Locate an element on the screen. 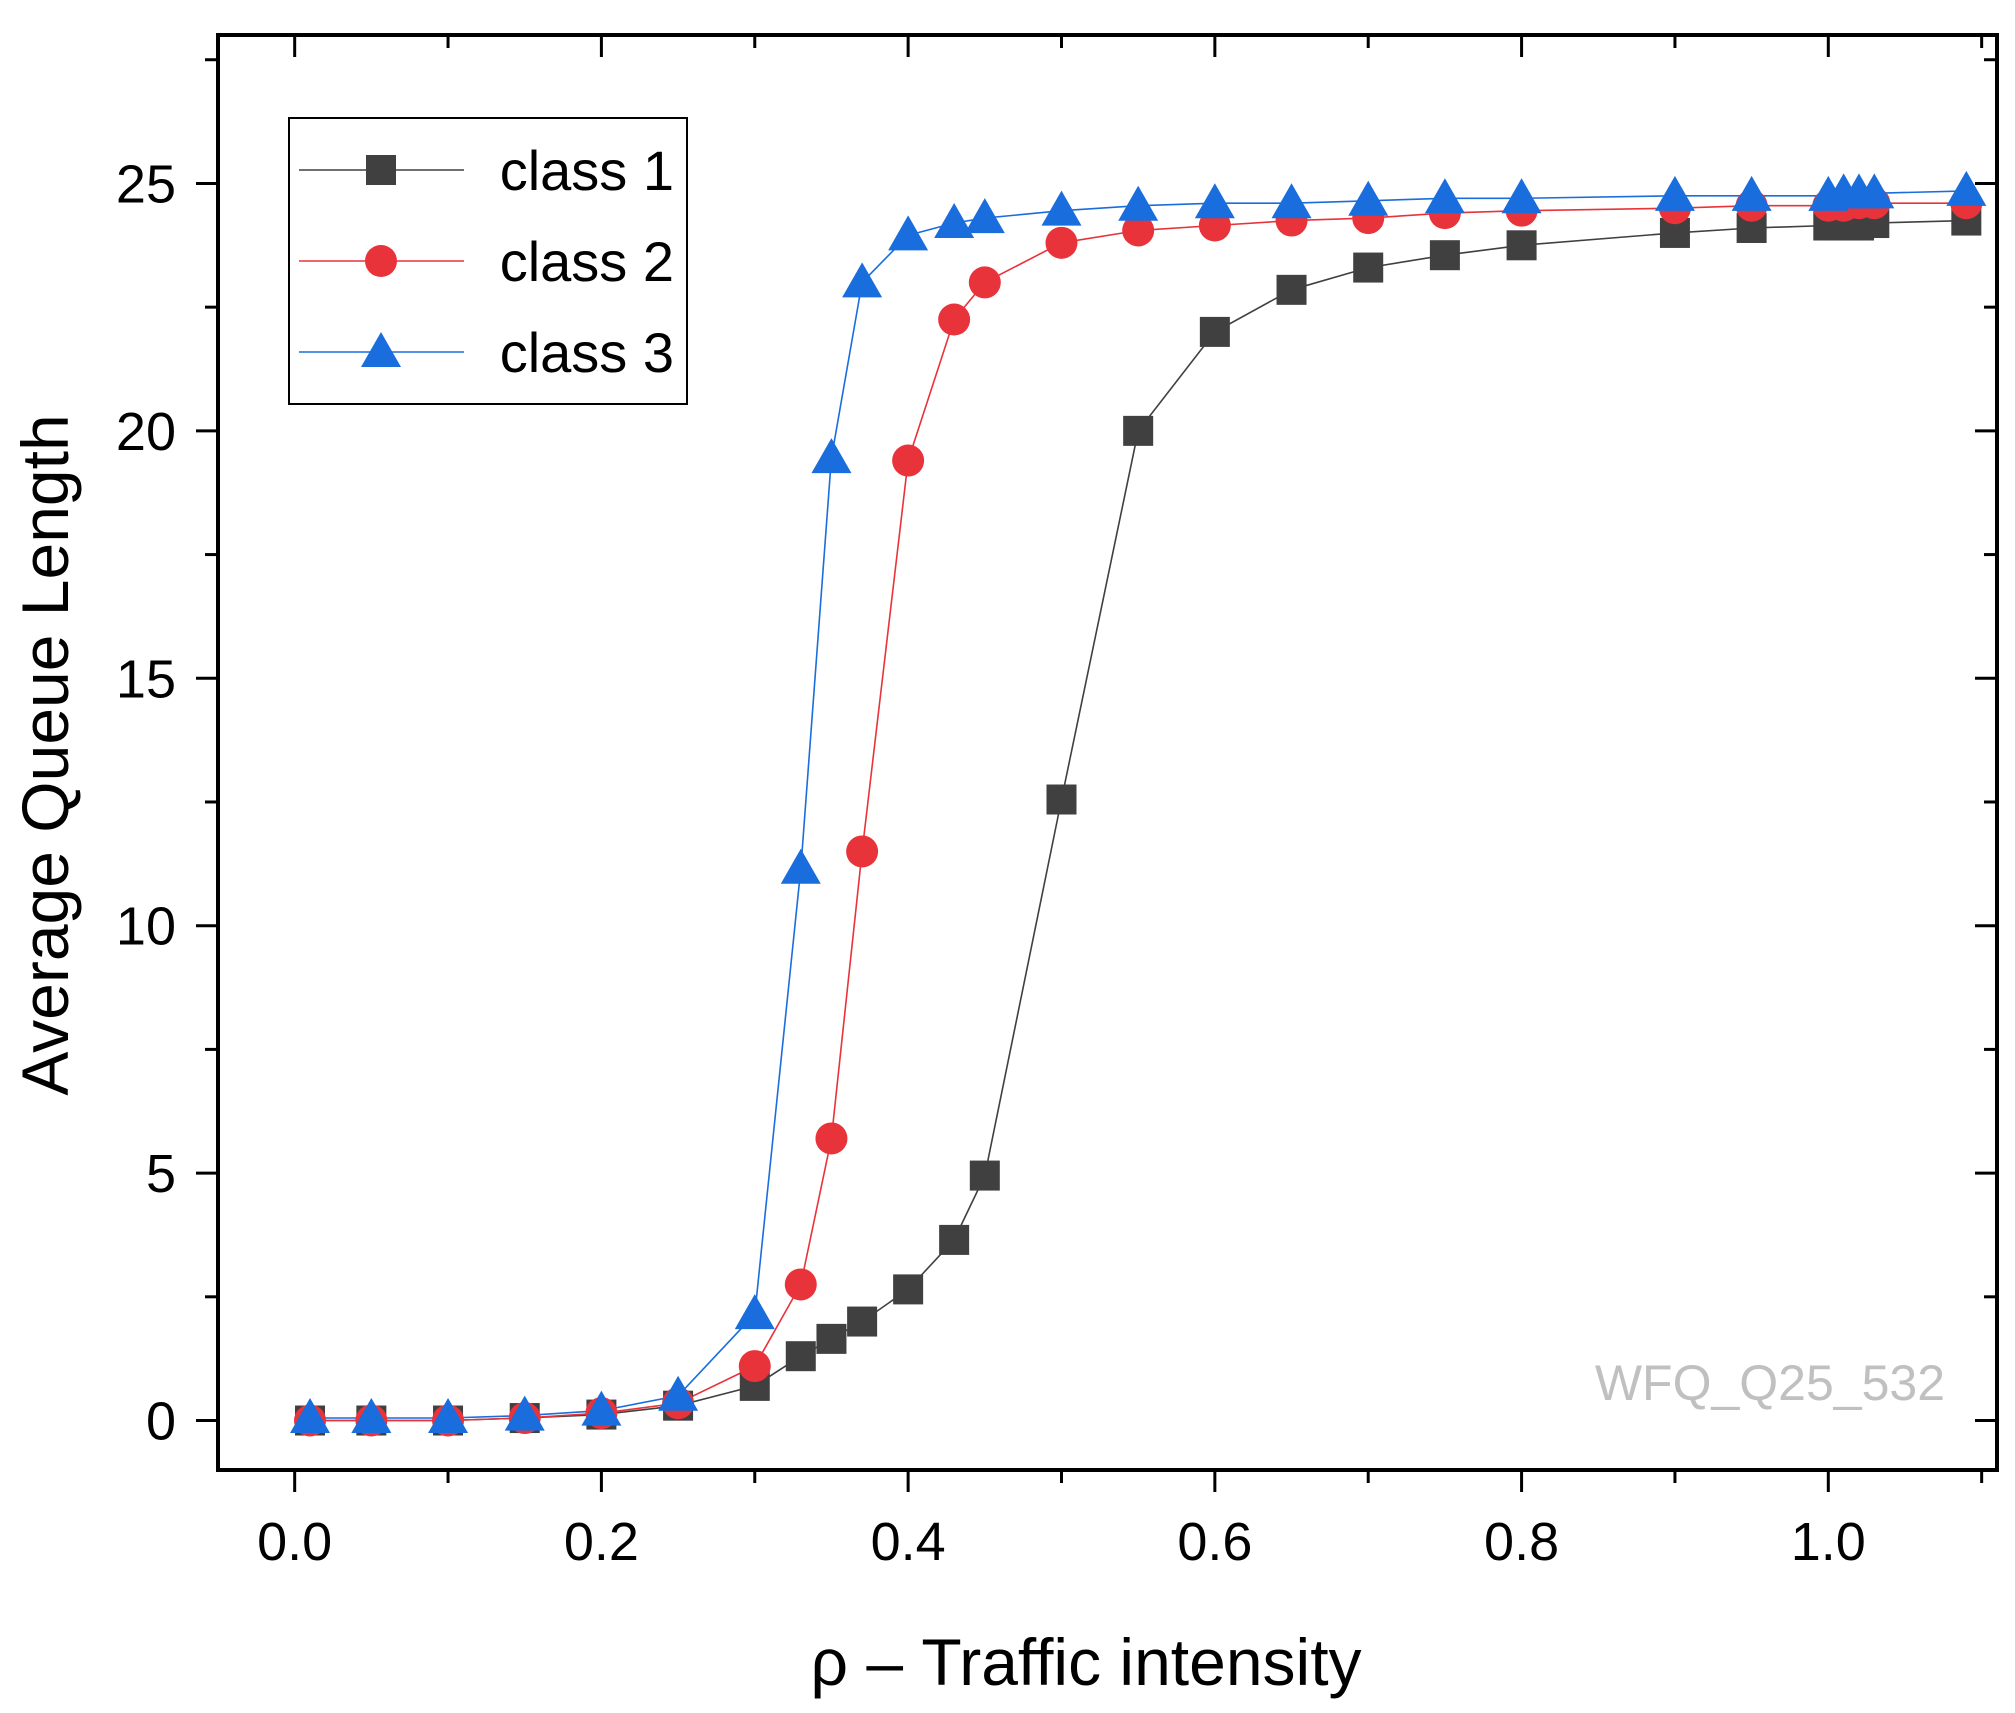 The width and height of the screenshot is (2015, 1713). legend-label-class-1: class 1 is located at coordinates (587, 170).